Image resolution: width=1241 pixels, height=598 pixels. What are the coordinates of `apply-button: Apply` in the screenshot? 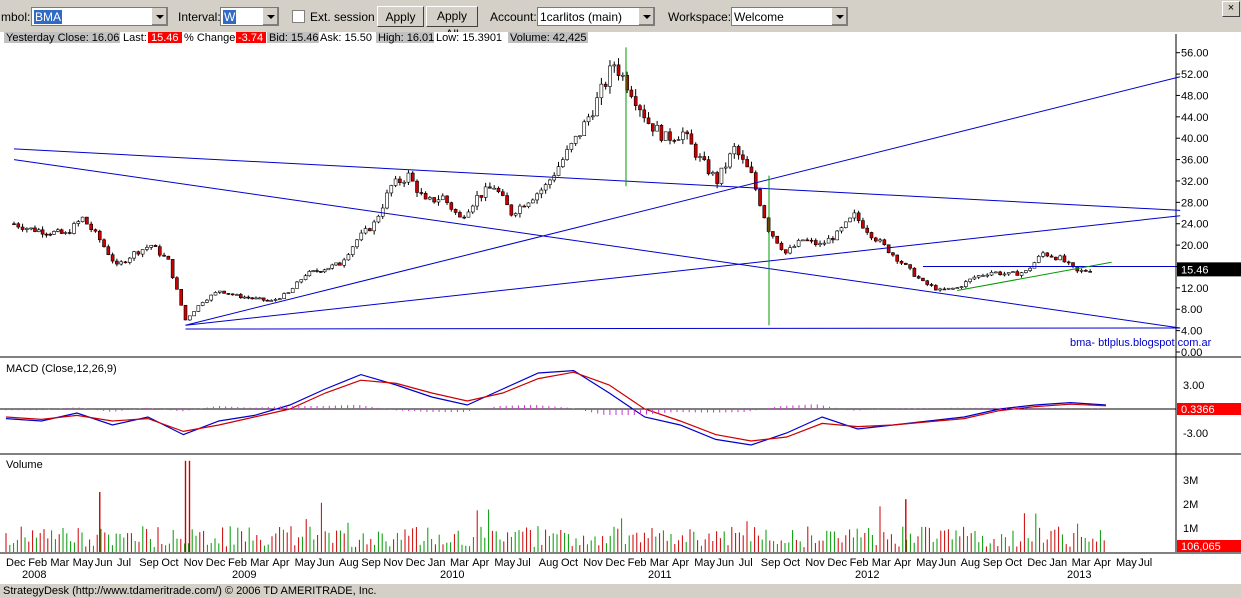 It's located at (400, 16).